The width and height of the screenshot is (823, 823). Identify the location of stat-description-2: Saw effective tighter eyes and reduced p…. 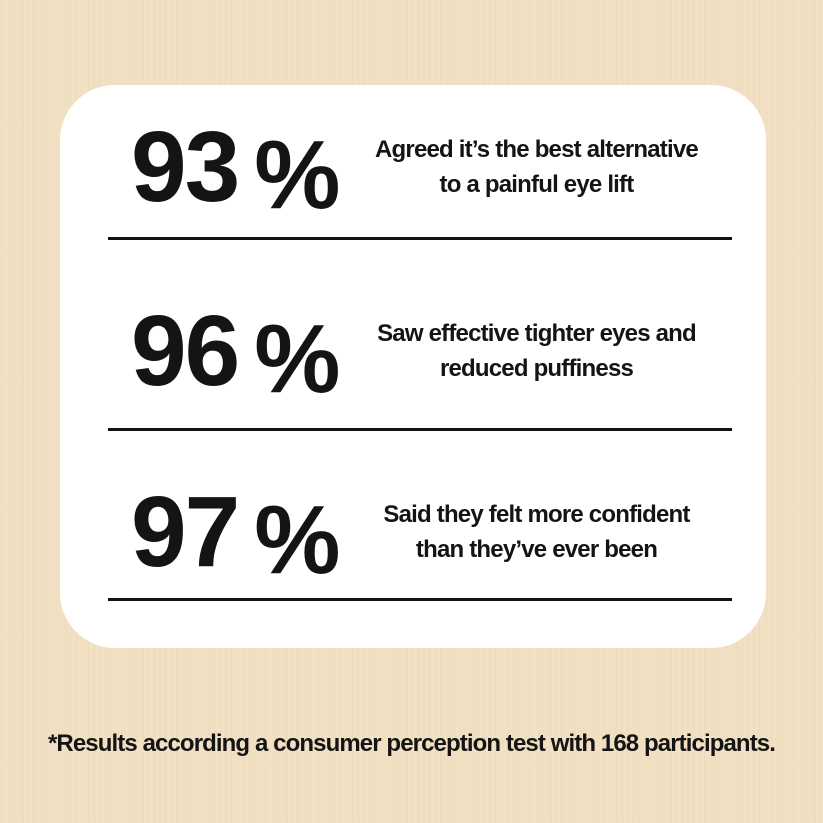
(536, 351).